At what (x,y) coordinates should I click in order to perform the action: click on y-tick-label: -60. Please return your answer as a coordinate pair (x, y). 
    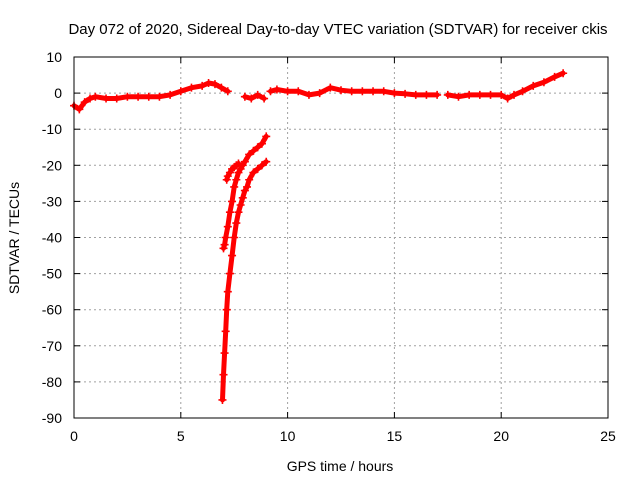
    Looking at the image, I should click on (52, 310).